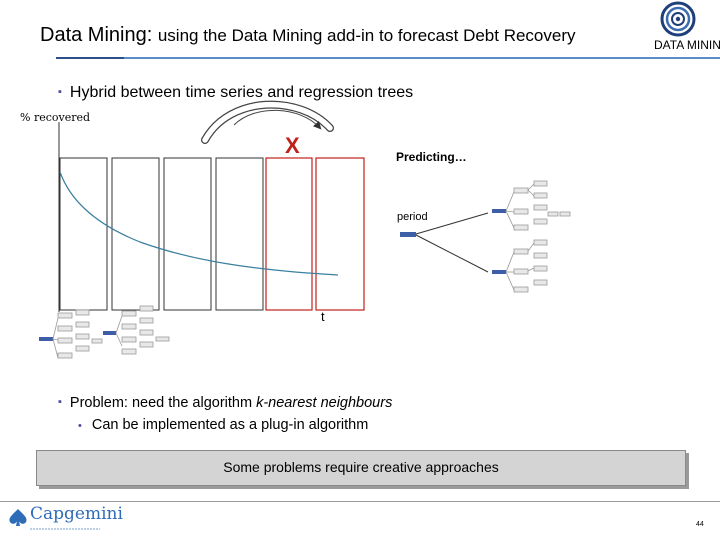 This screenshot has width=720, height=540. Describe the element at coordinates (76, 514) in the screenshot. I see `brand-name: Capgemini` at that location.